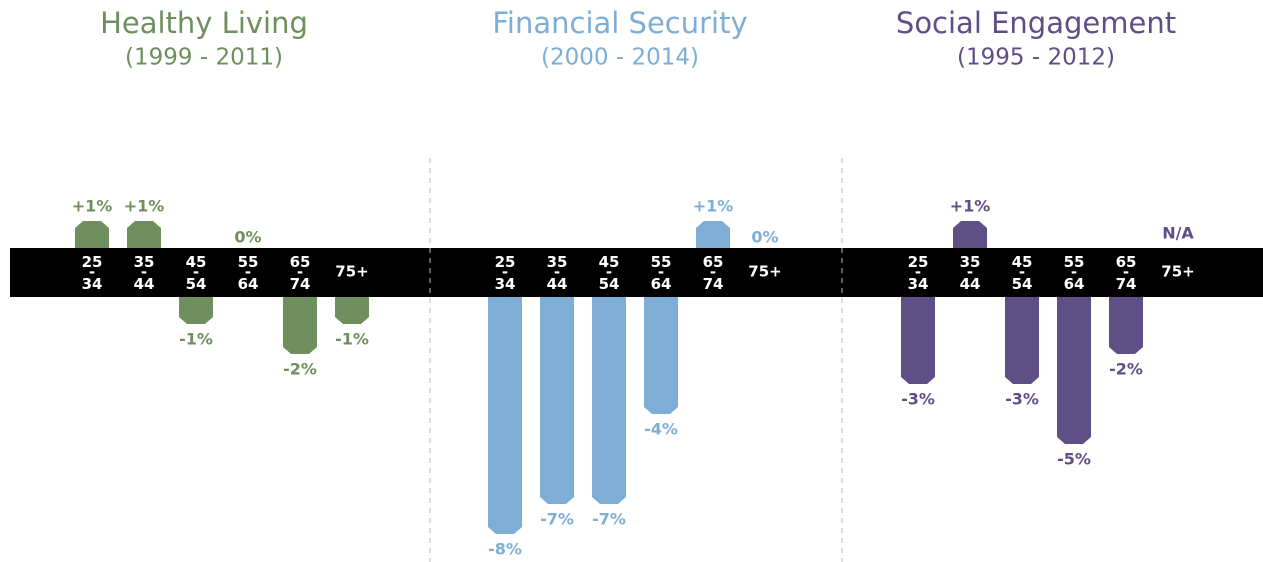 This screenshot has height=562, width=1263. I want to click on value-label: N/A, so click(1178, 233).